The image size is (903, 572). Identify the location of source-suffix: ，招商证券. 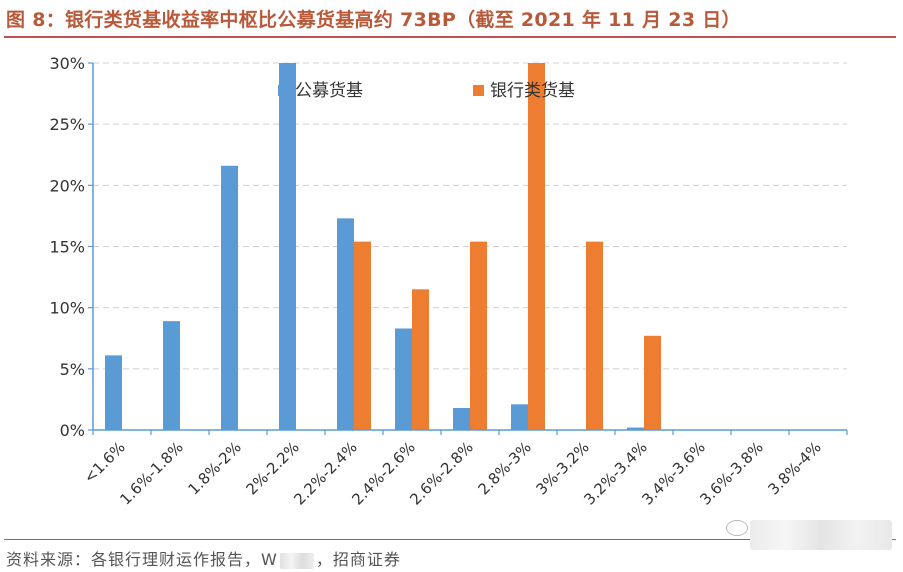
(358, 559).